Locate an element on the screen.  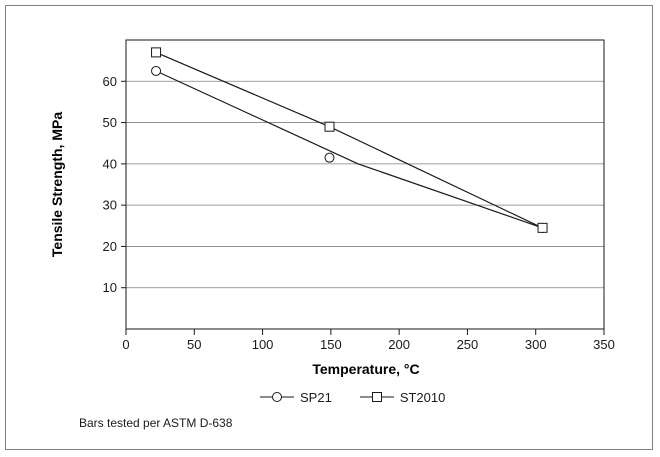
circle-marker-icon is located at coordinates (277, 397).